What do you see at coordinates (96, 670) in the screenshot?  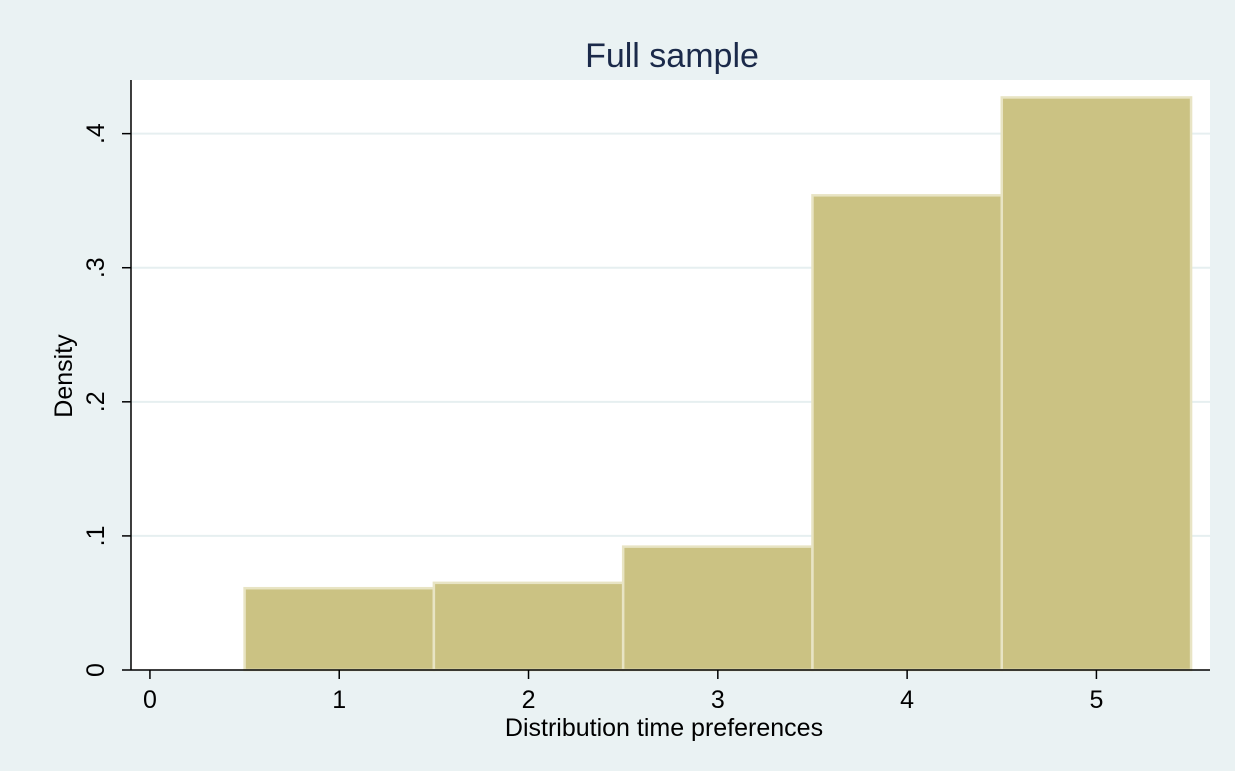 I see `y-tick-label: 0` at bounding box center [96, 670].